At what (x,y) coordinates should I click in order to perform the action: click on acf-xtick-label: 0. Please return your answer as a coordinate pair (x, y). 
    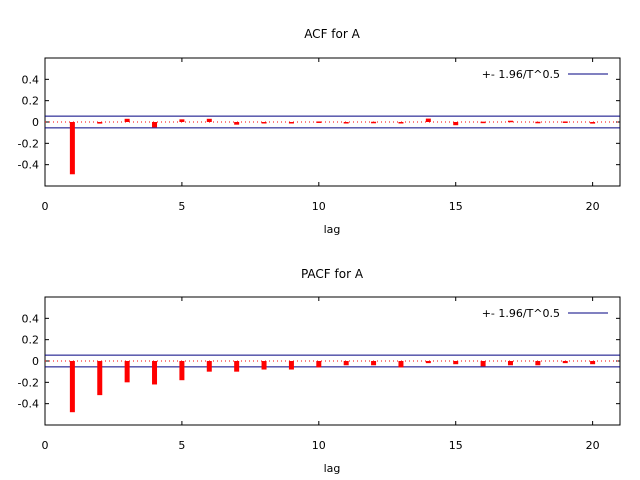
    Looking at the image, I should click on (45, 206).